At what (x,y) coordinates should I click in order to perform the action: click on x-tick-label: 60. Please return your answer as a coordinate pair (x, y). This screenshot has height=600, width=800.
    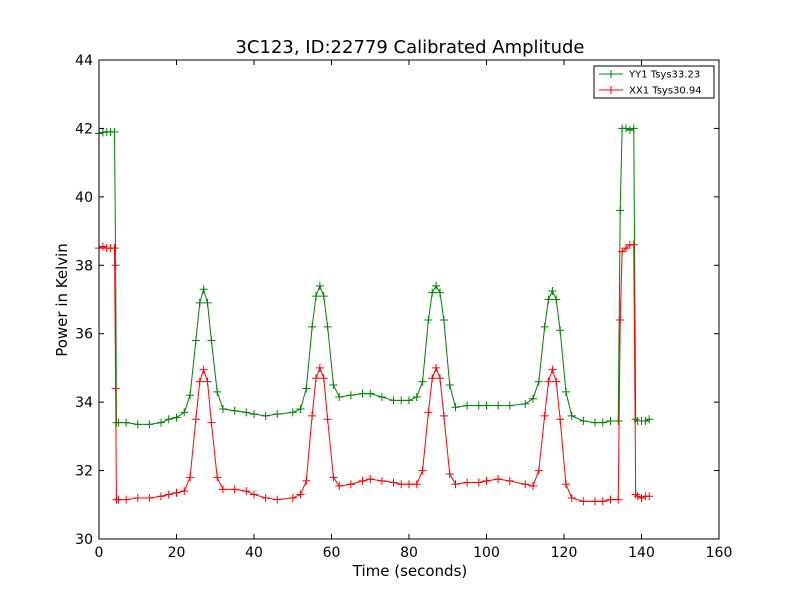
    Looking at the image, I should click on (332, 553).